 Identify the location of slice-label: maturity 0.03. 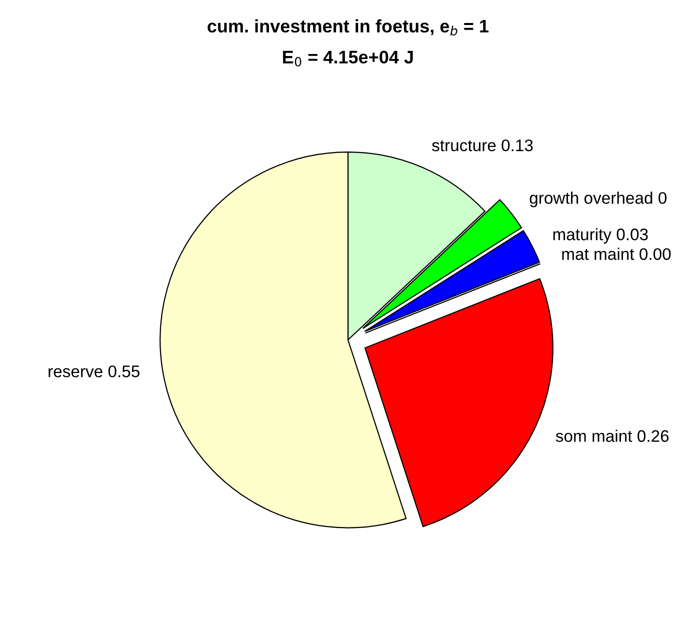
(600, 236).